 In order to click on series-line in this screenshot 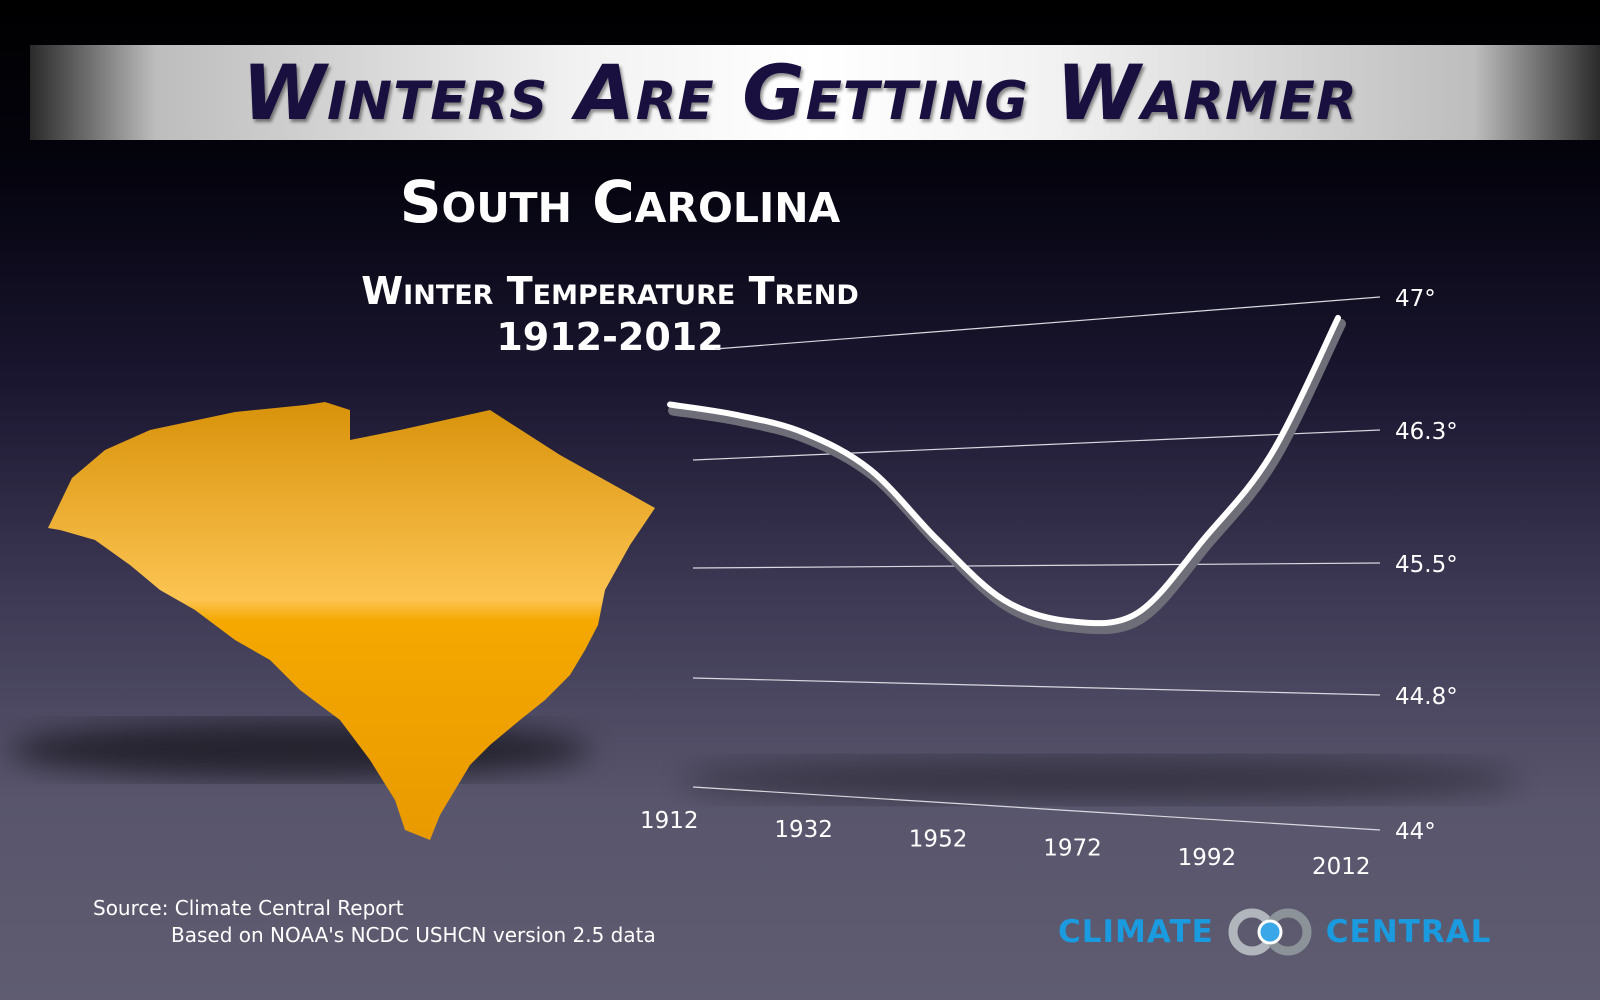, I will do `click(1004, 470)`.